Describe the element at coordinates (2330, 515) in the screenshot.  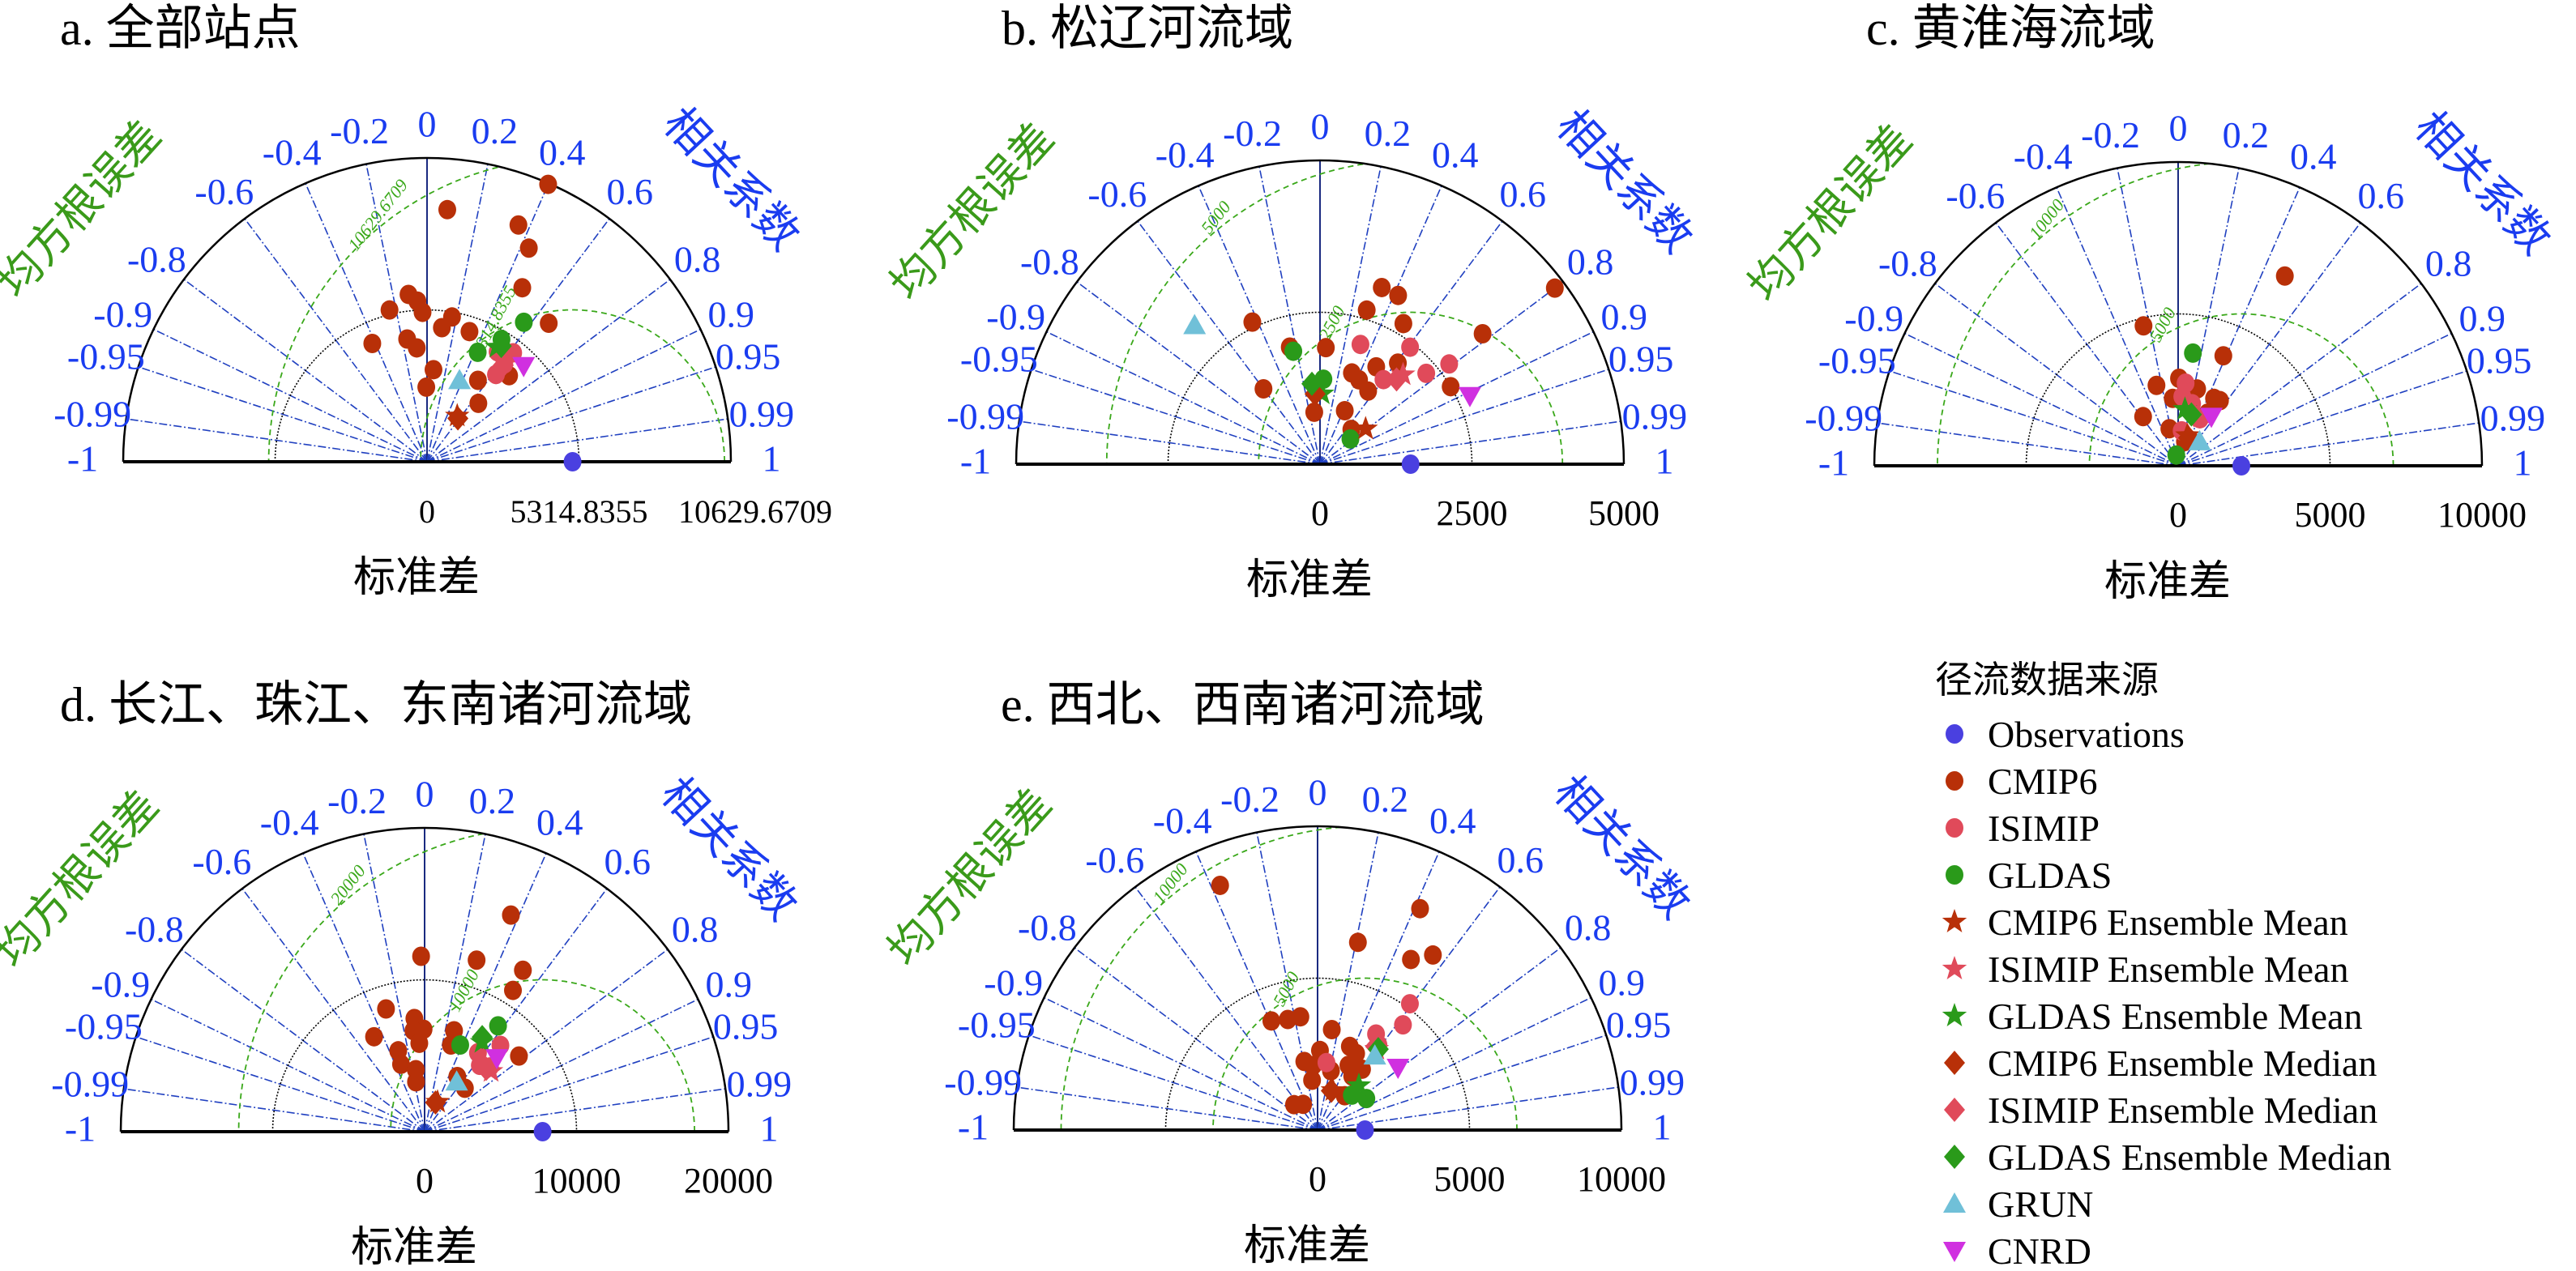
I see `std-tick-label: 5000` at that location.